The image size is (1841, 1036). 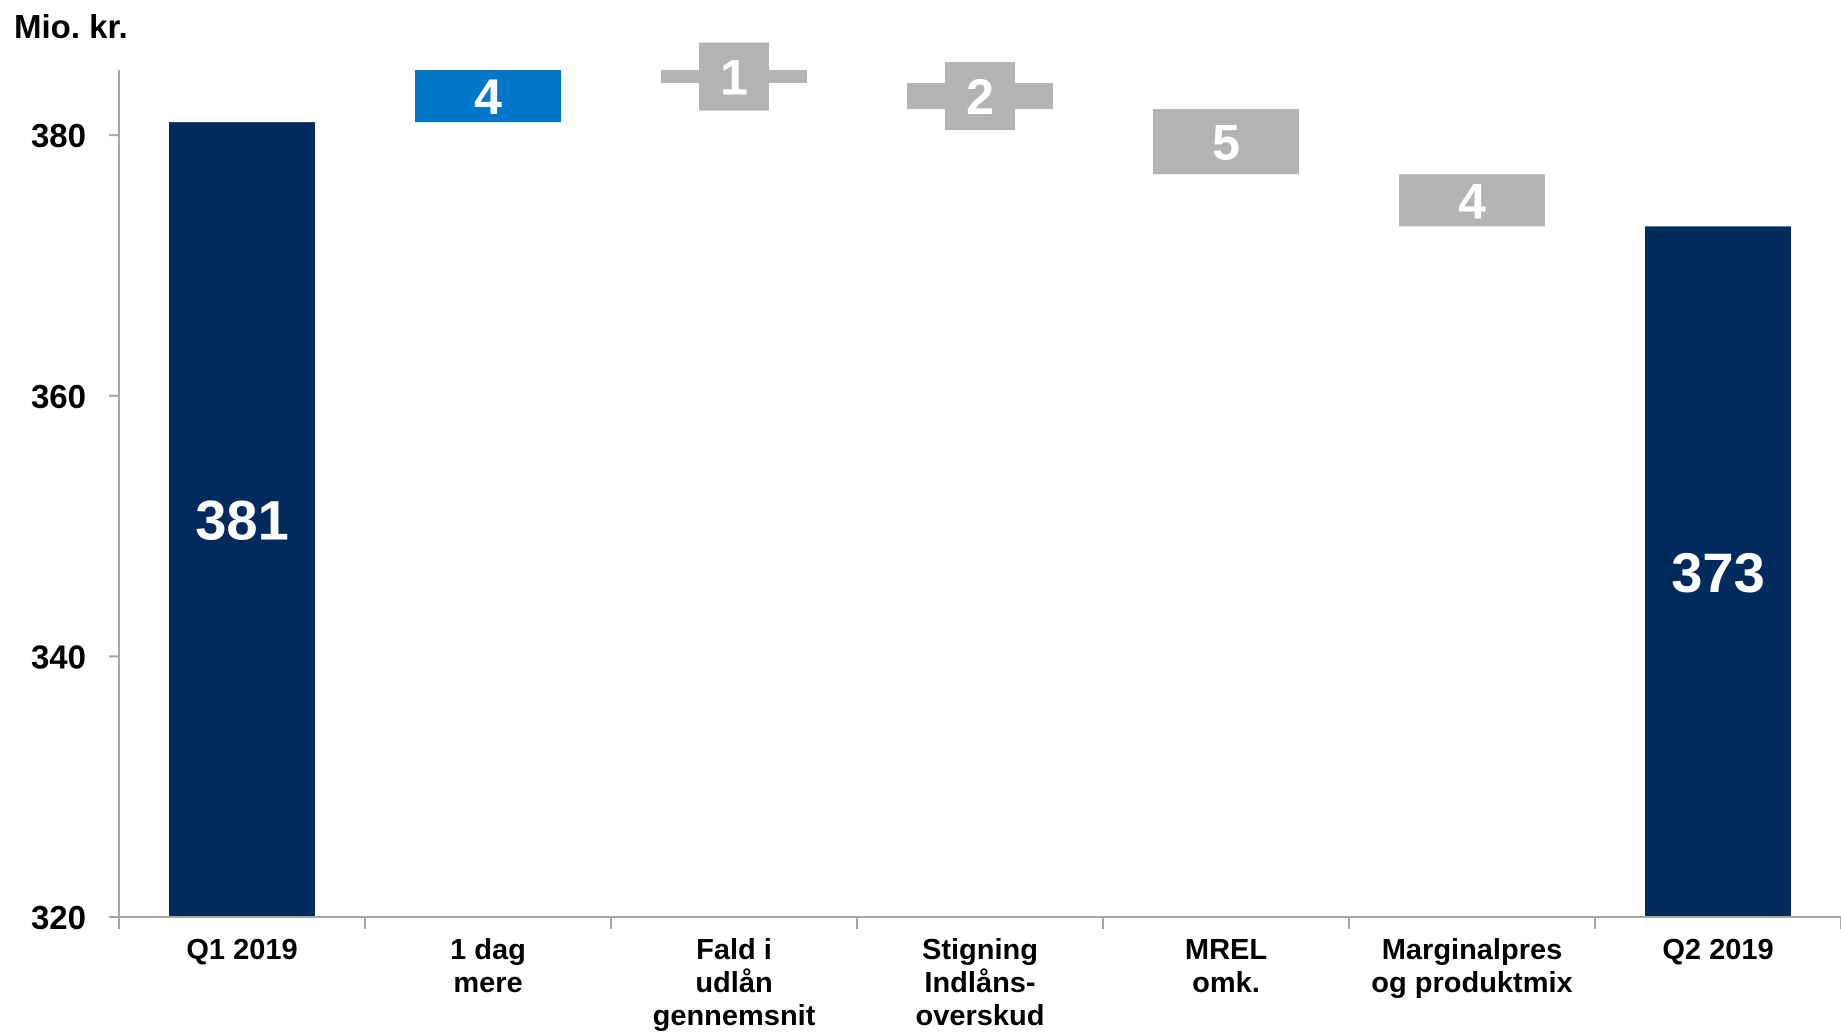 I want to click on x-category-label: Stigning, so click(x=980, y=950).